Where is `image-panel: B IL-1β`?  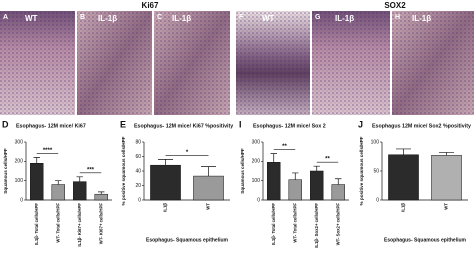
image-panel: B IL-1β is located at coordinates (114, 63).